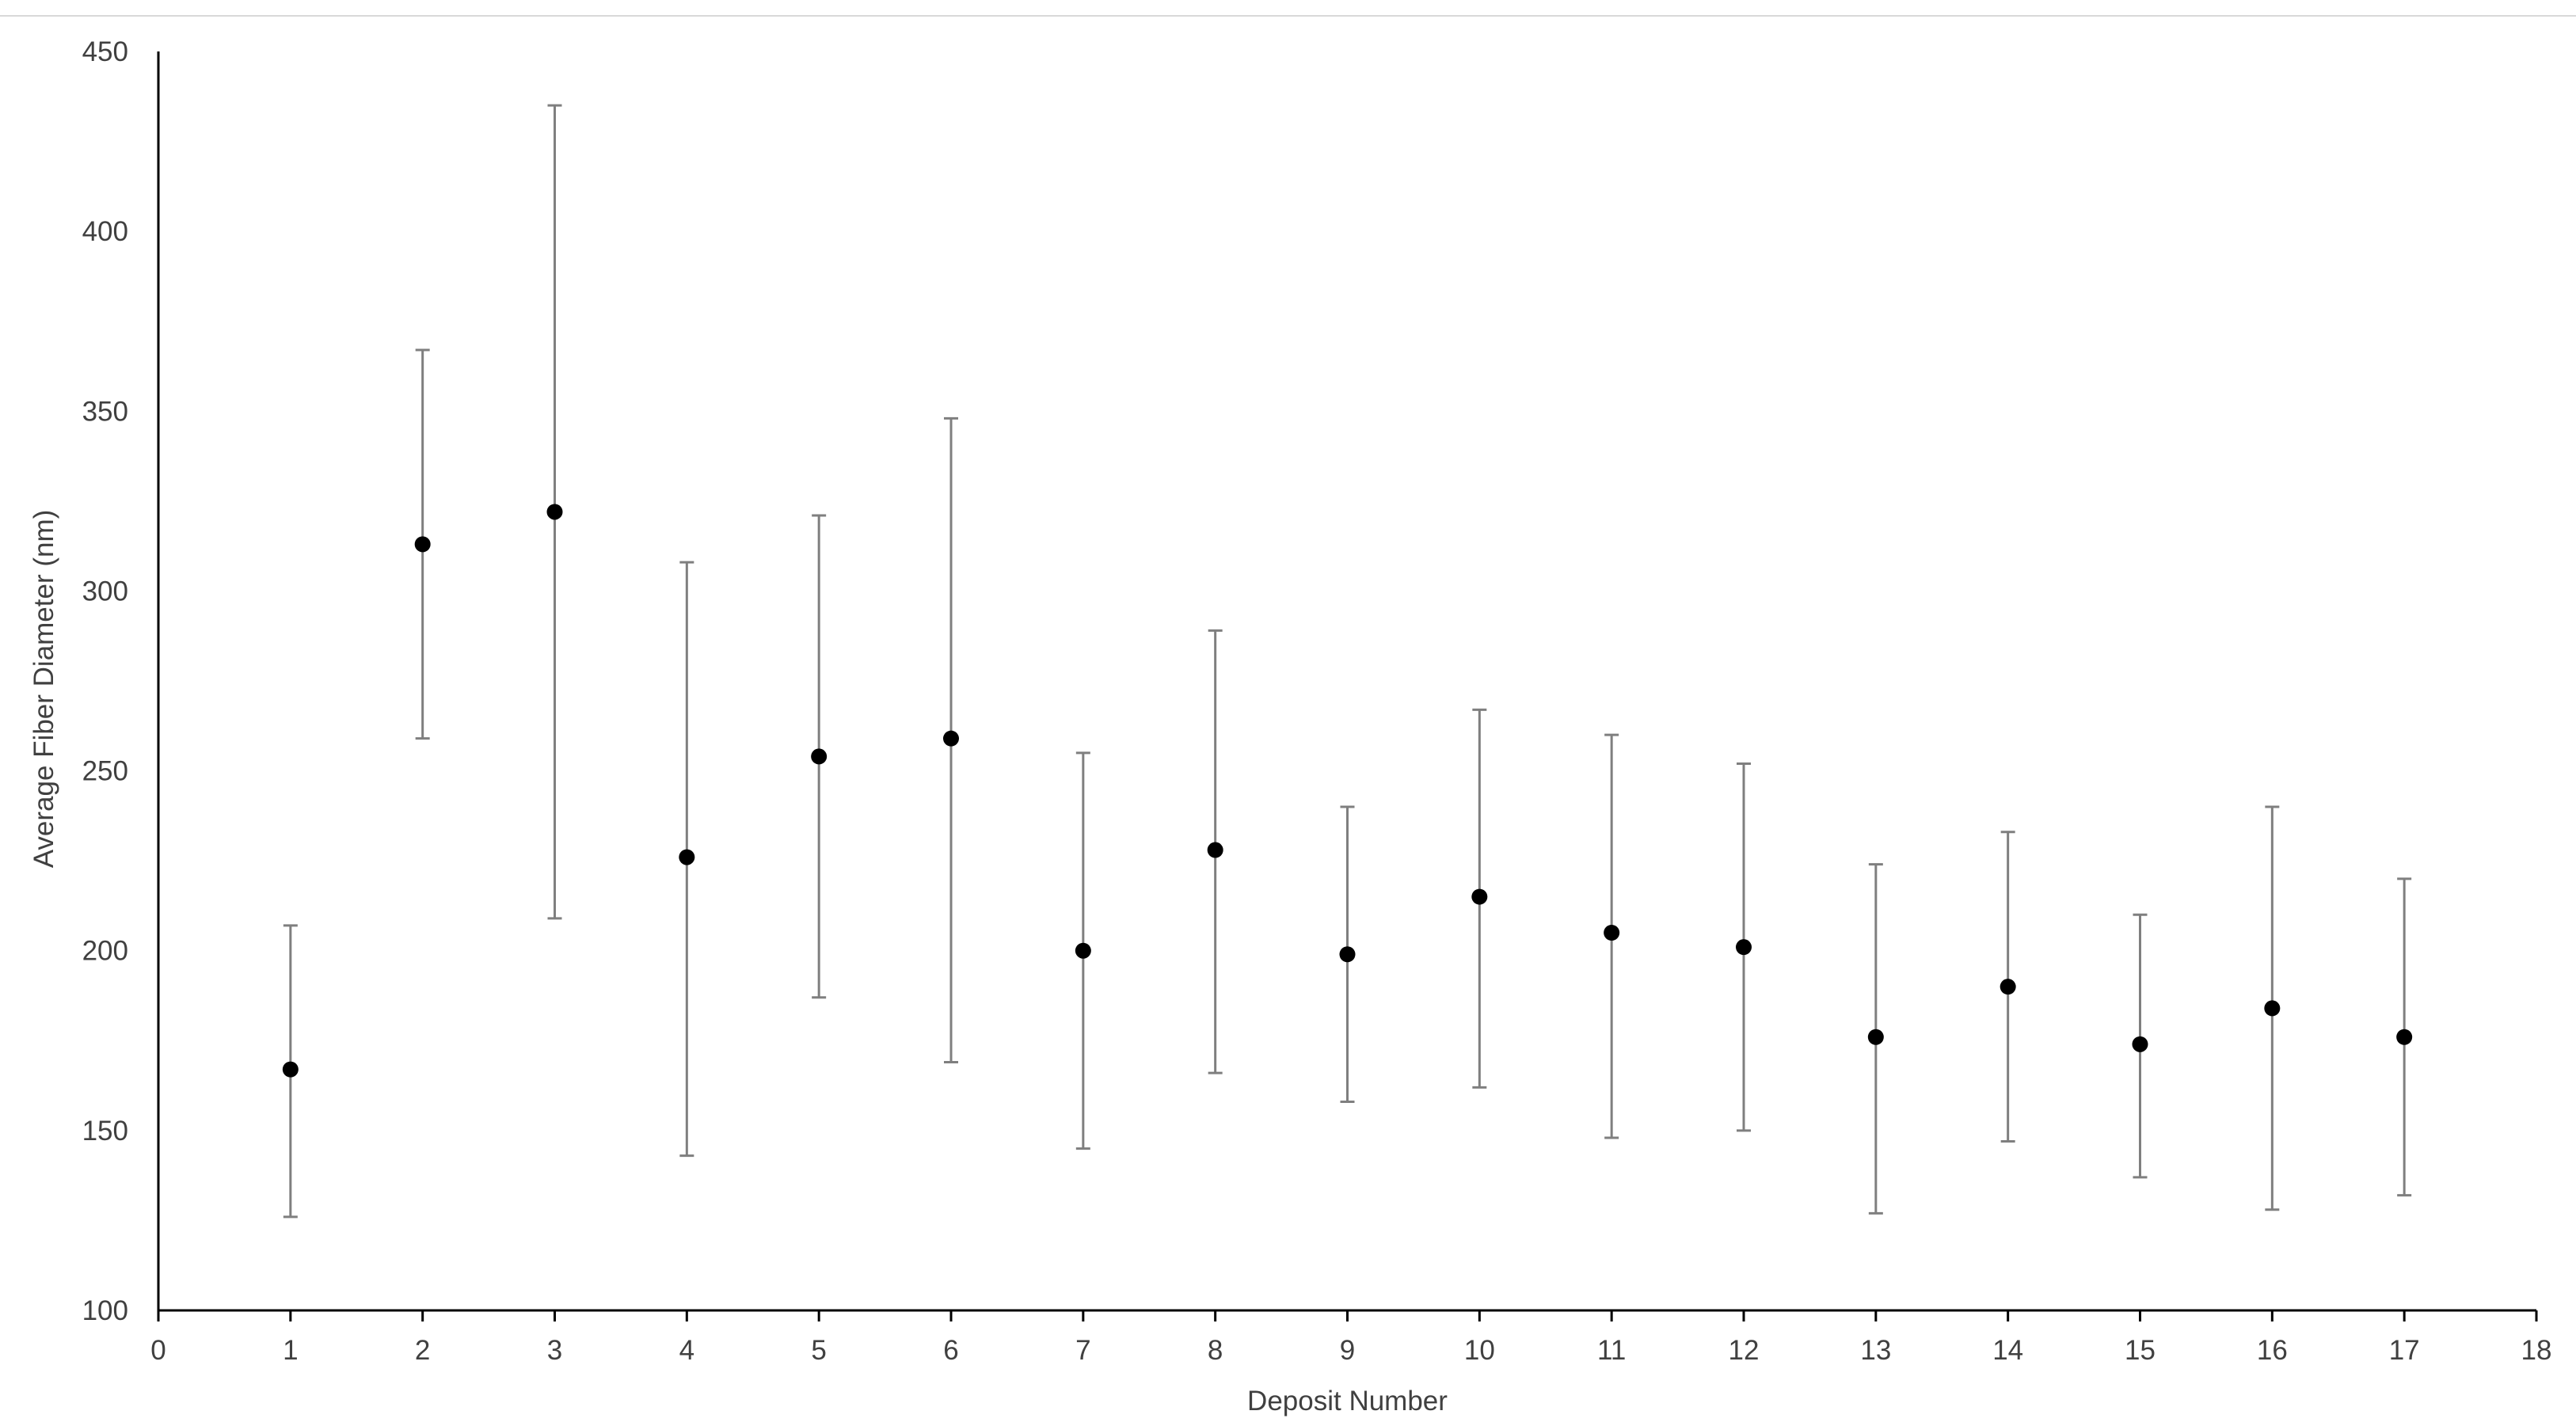  What do you see at coordinates (44, 689) in the screenshot?
I see `y-axis-title: Average Fiber Diameter (nm)` at bounding box center [44, 689].